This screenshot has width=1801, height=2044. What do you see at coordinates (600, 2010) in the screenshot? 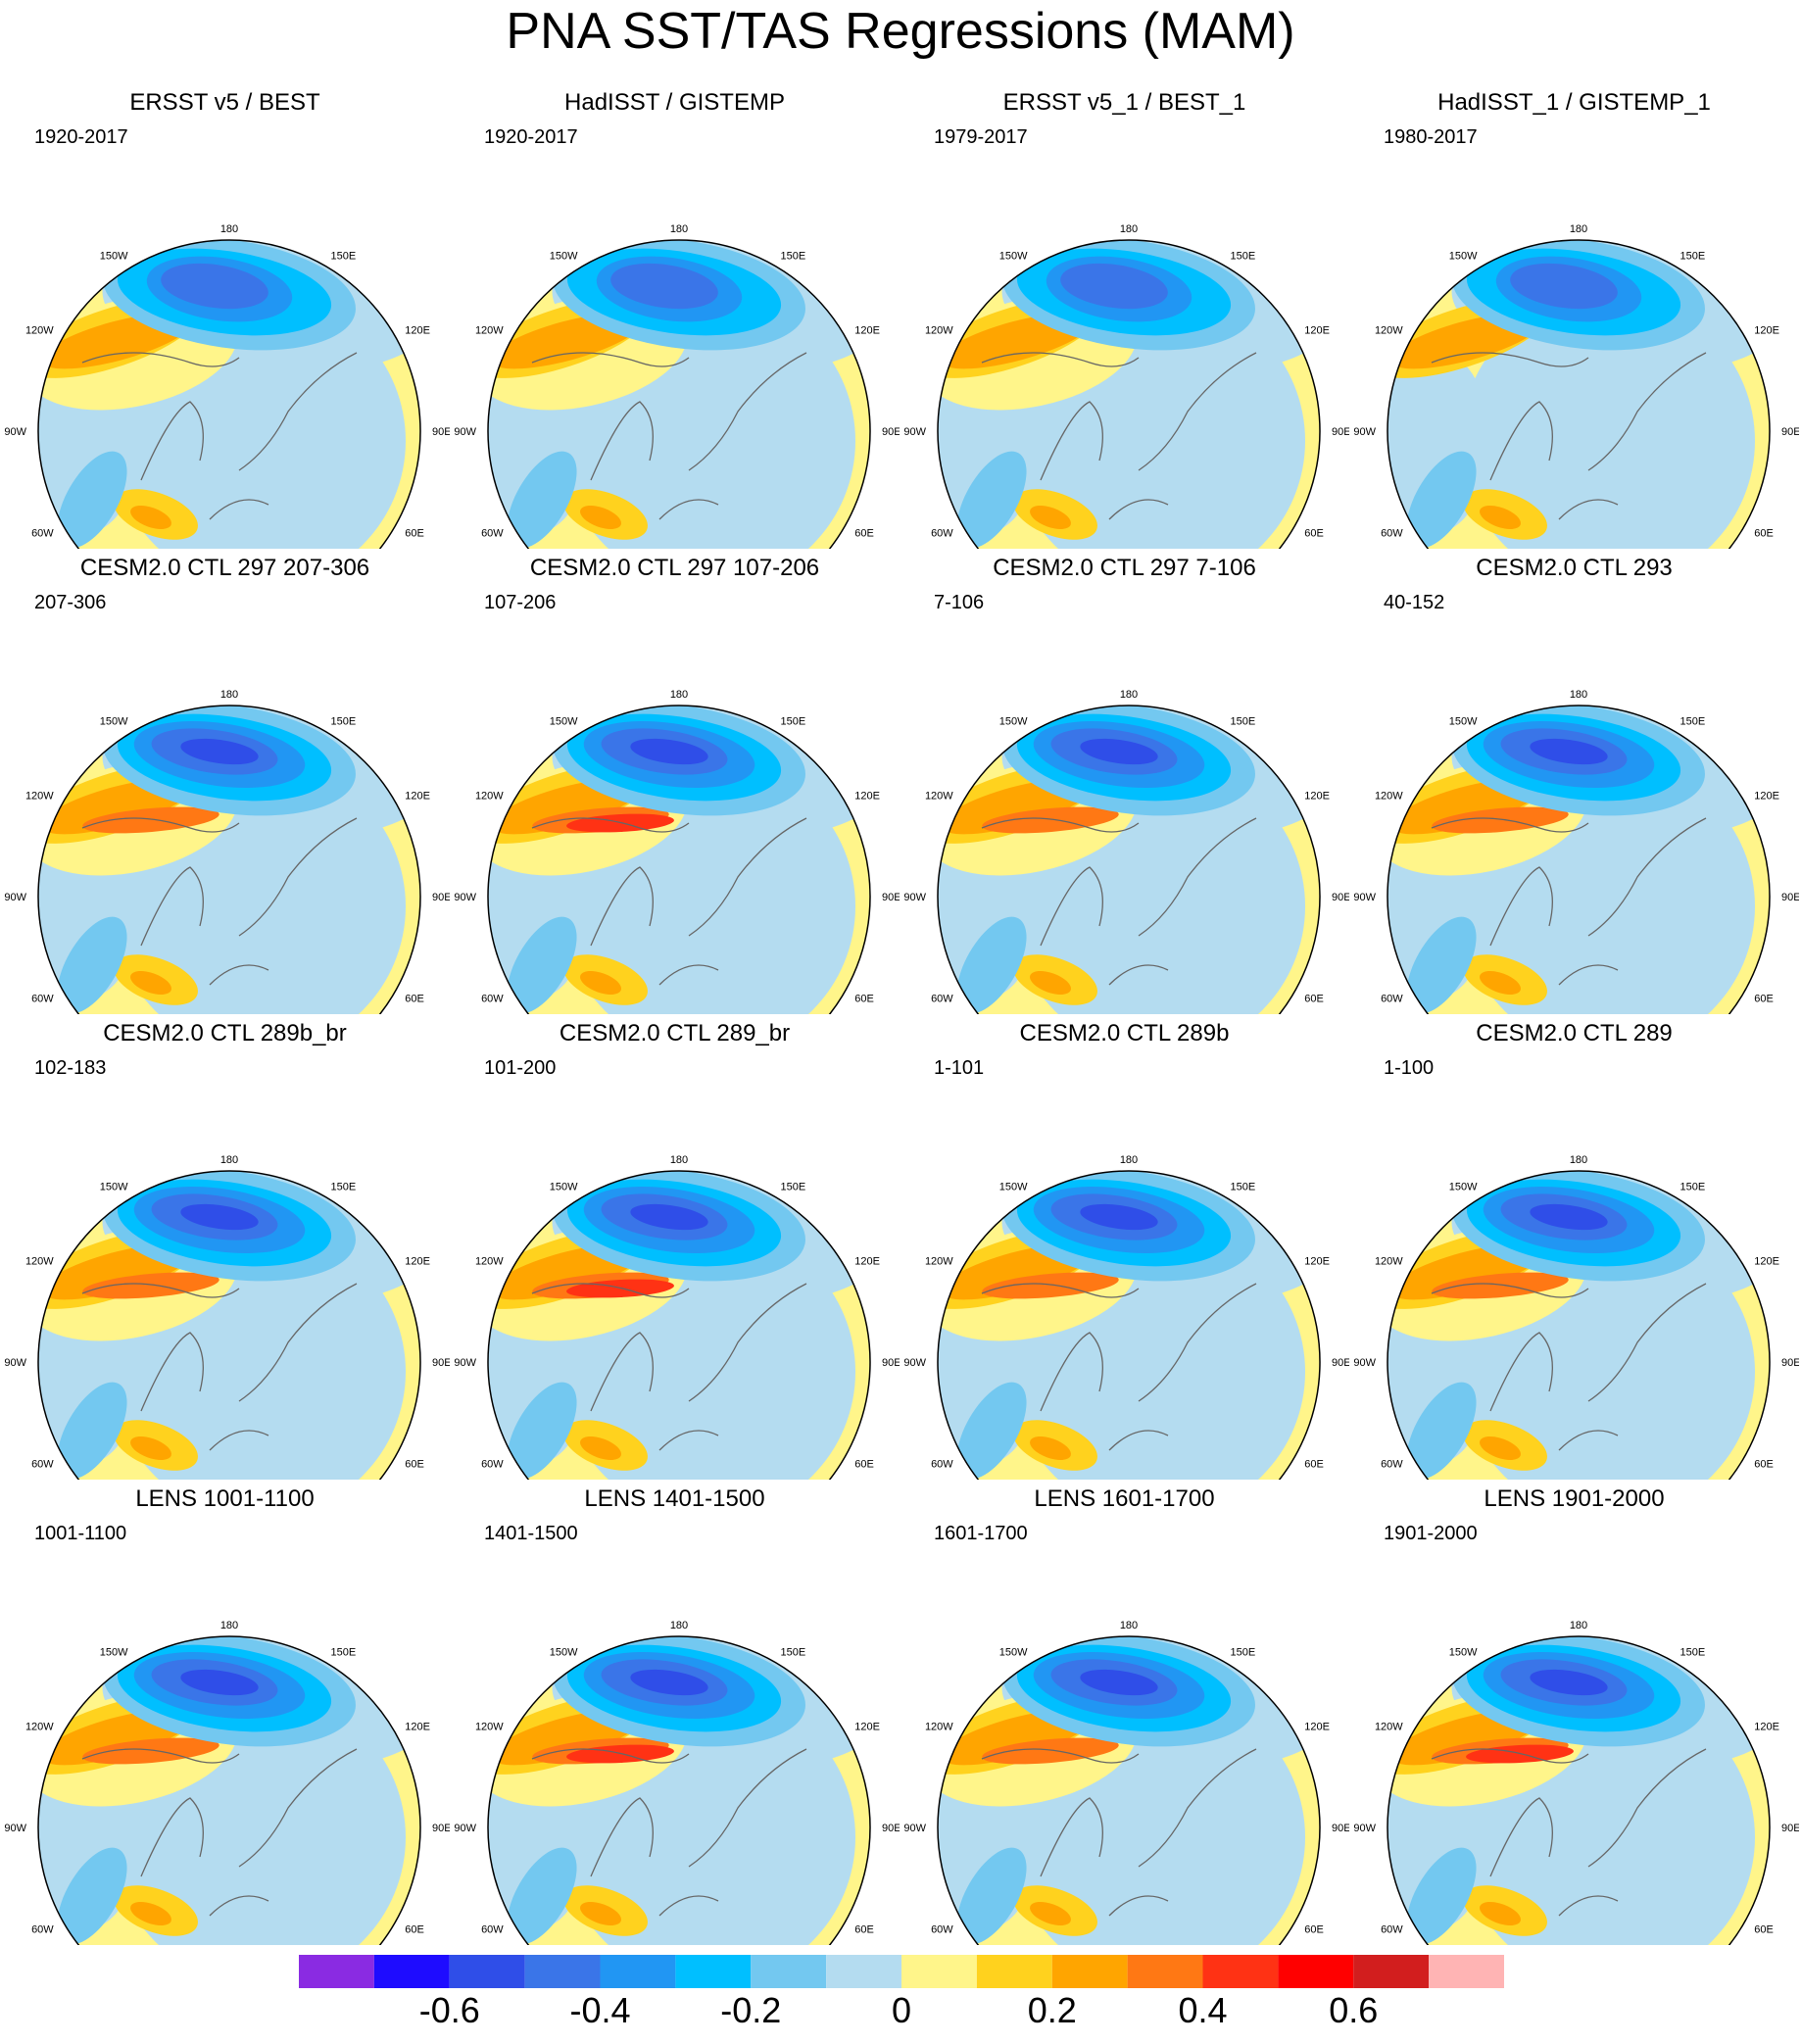
I see `colorbar-tick-label: -0.4` at bounding box center [600, 2010].